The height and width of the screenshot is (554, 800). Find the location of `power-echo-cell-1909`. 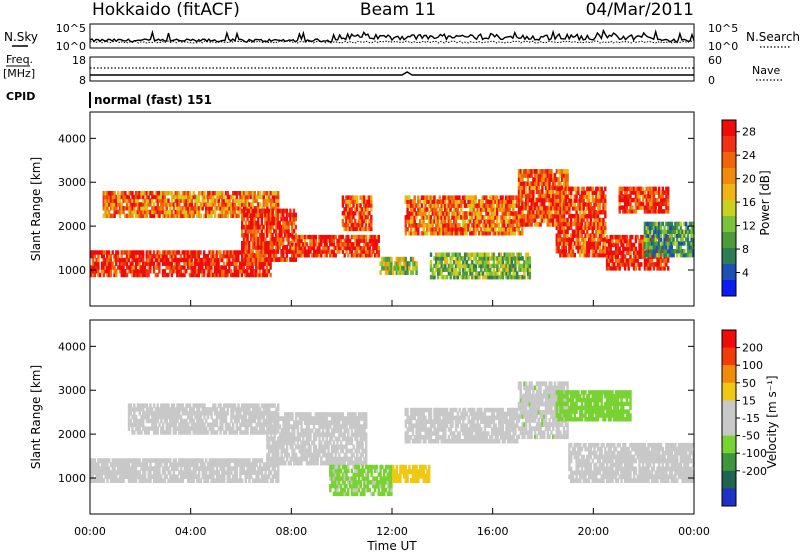

power-echo-cell-1909 is located at coordinates (414, 268).